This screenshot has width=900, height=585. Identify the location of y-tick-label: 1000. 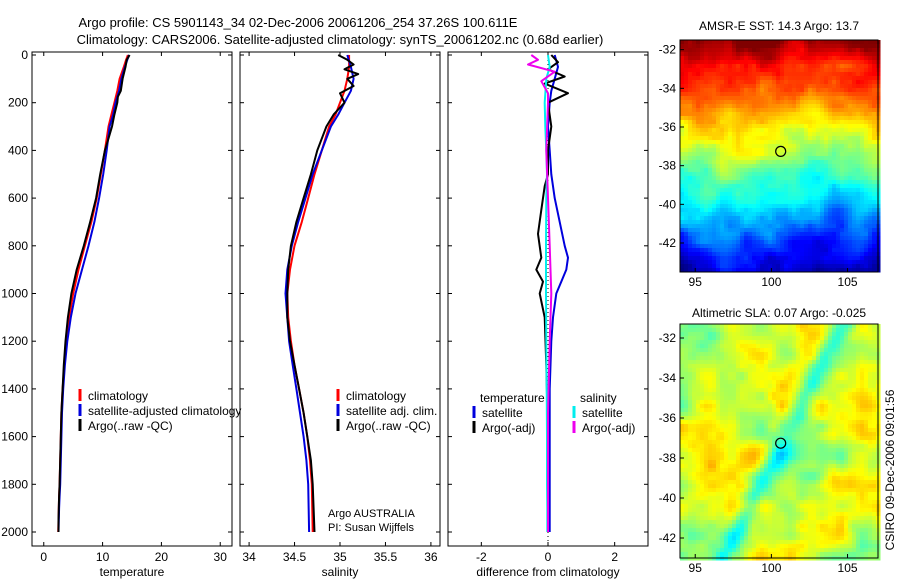
(14, 294).